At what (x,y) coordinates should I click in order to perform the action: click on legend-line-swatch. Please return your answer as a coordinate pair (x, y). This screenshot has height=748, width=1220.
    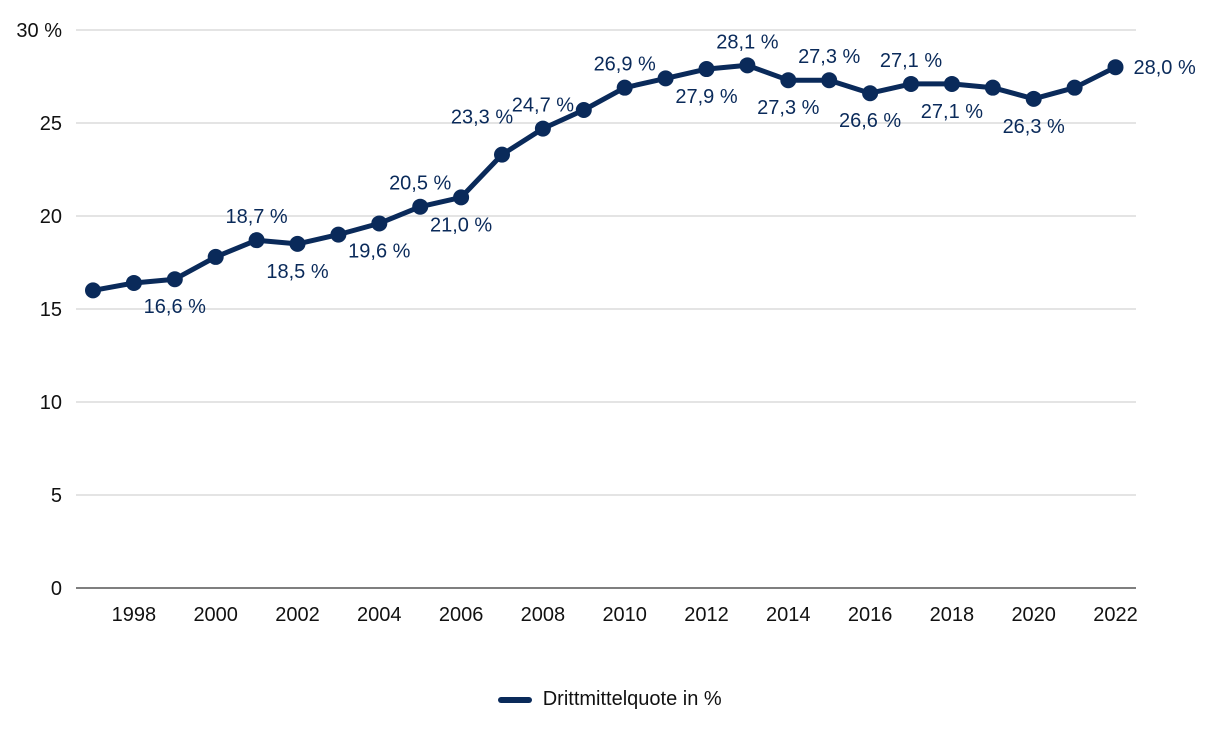
    Looking at the image, I should click on (515, 699).